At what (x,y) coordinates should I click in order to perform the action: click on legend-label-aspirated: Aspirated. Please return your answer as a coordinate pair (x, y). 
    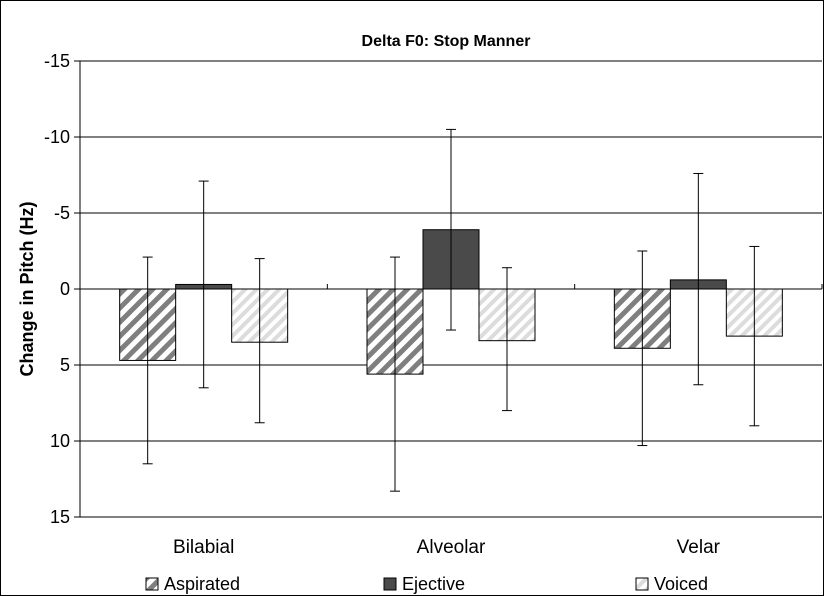
    Looking at the image, I should click on (202, 584).